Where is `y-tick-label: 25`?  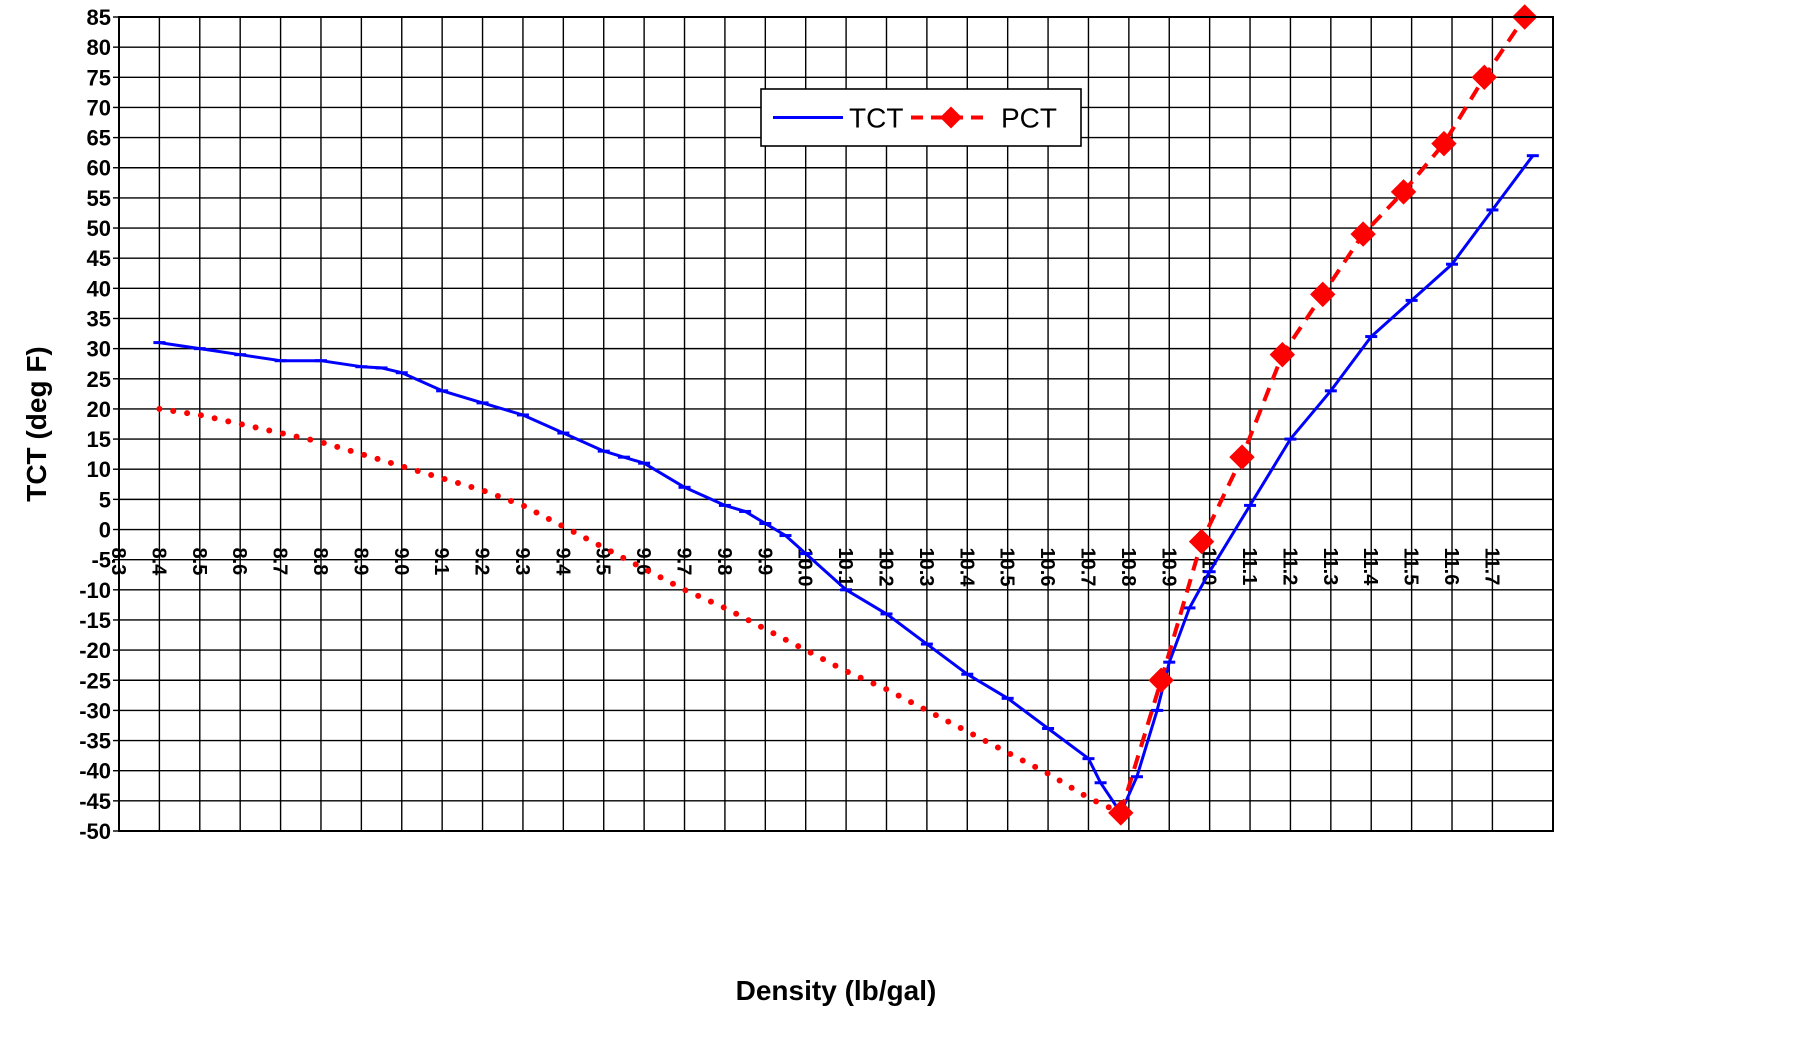
y-tick-label: 25 is located at coordinates (99, 379).